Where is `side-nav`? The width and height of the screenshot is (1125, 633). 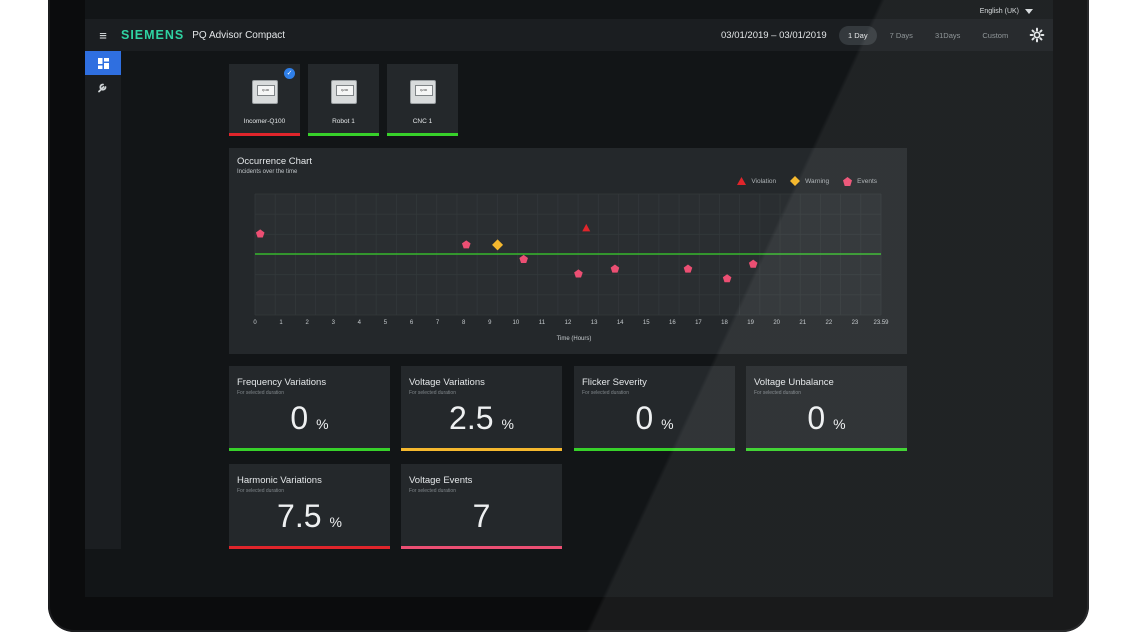 side-nav is located at coordinates (103, 300).